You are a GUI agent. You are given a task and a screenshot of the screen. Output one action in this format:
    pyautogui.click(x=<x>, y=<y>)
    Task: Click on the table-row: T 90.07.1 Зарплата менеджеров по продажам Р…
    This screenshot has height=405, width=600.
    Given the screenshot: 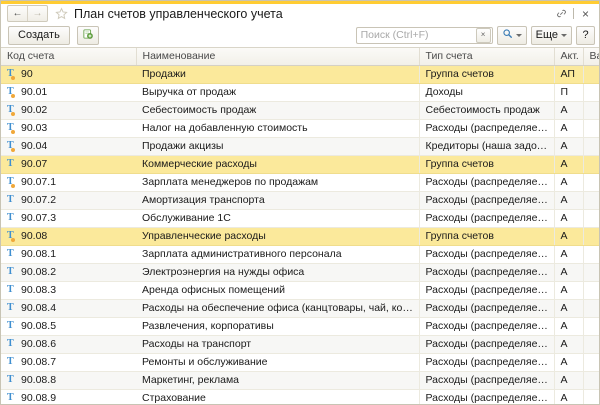 What is the action you would take?
    pyautogui.click(x=300, y=182)
    